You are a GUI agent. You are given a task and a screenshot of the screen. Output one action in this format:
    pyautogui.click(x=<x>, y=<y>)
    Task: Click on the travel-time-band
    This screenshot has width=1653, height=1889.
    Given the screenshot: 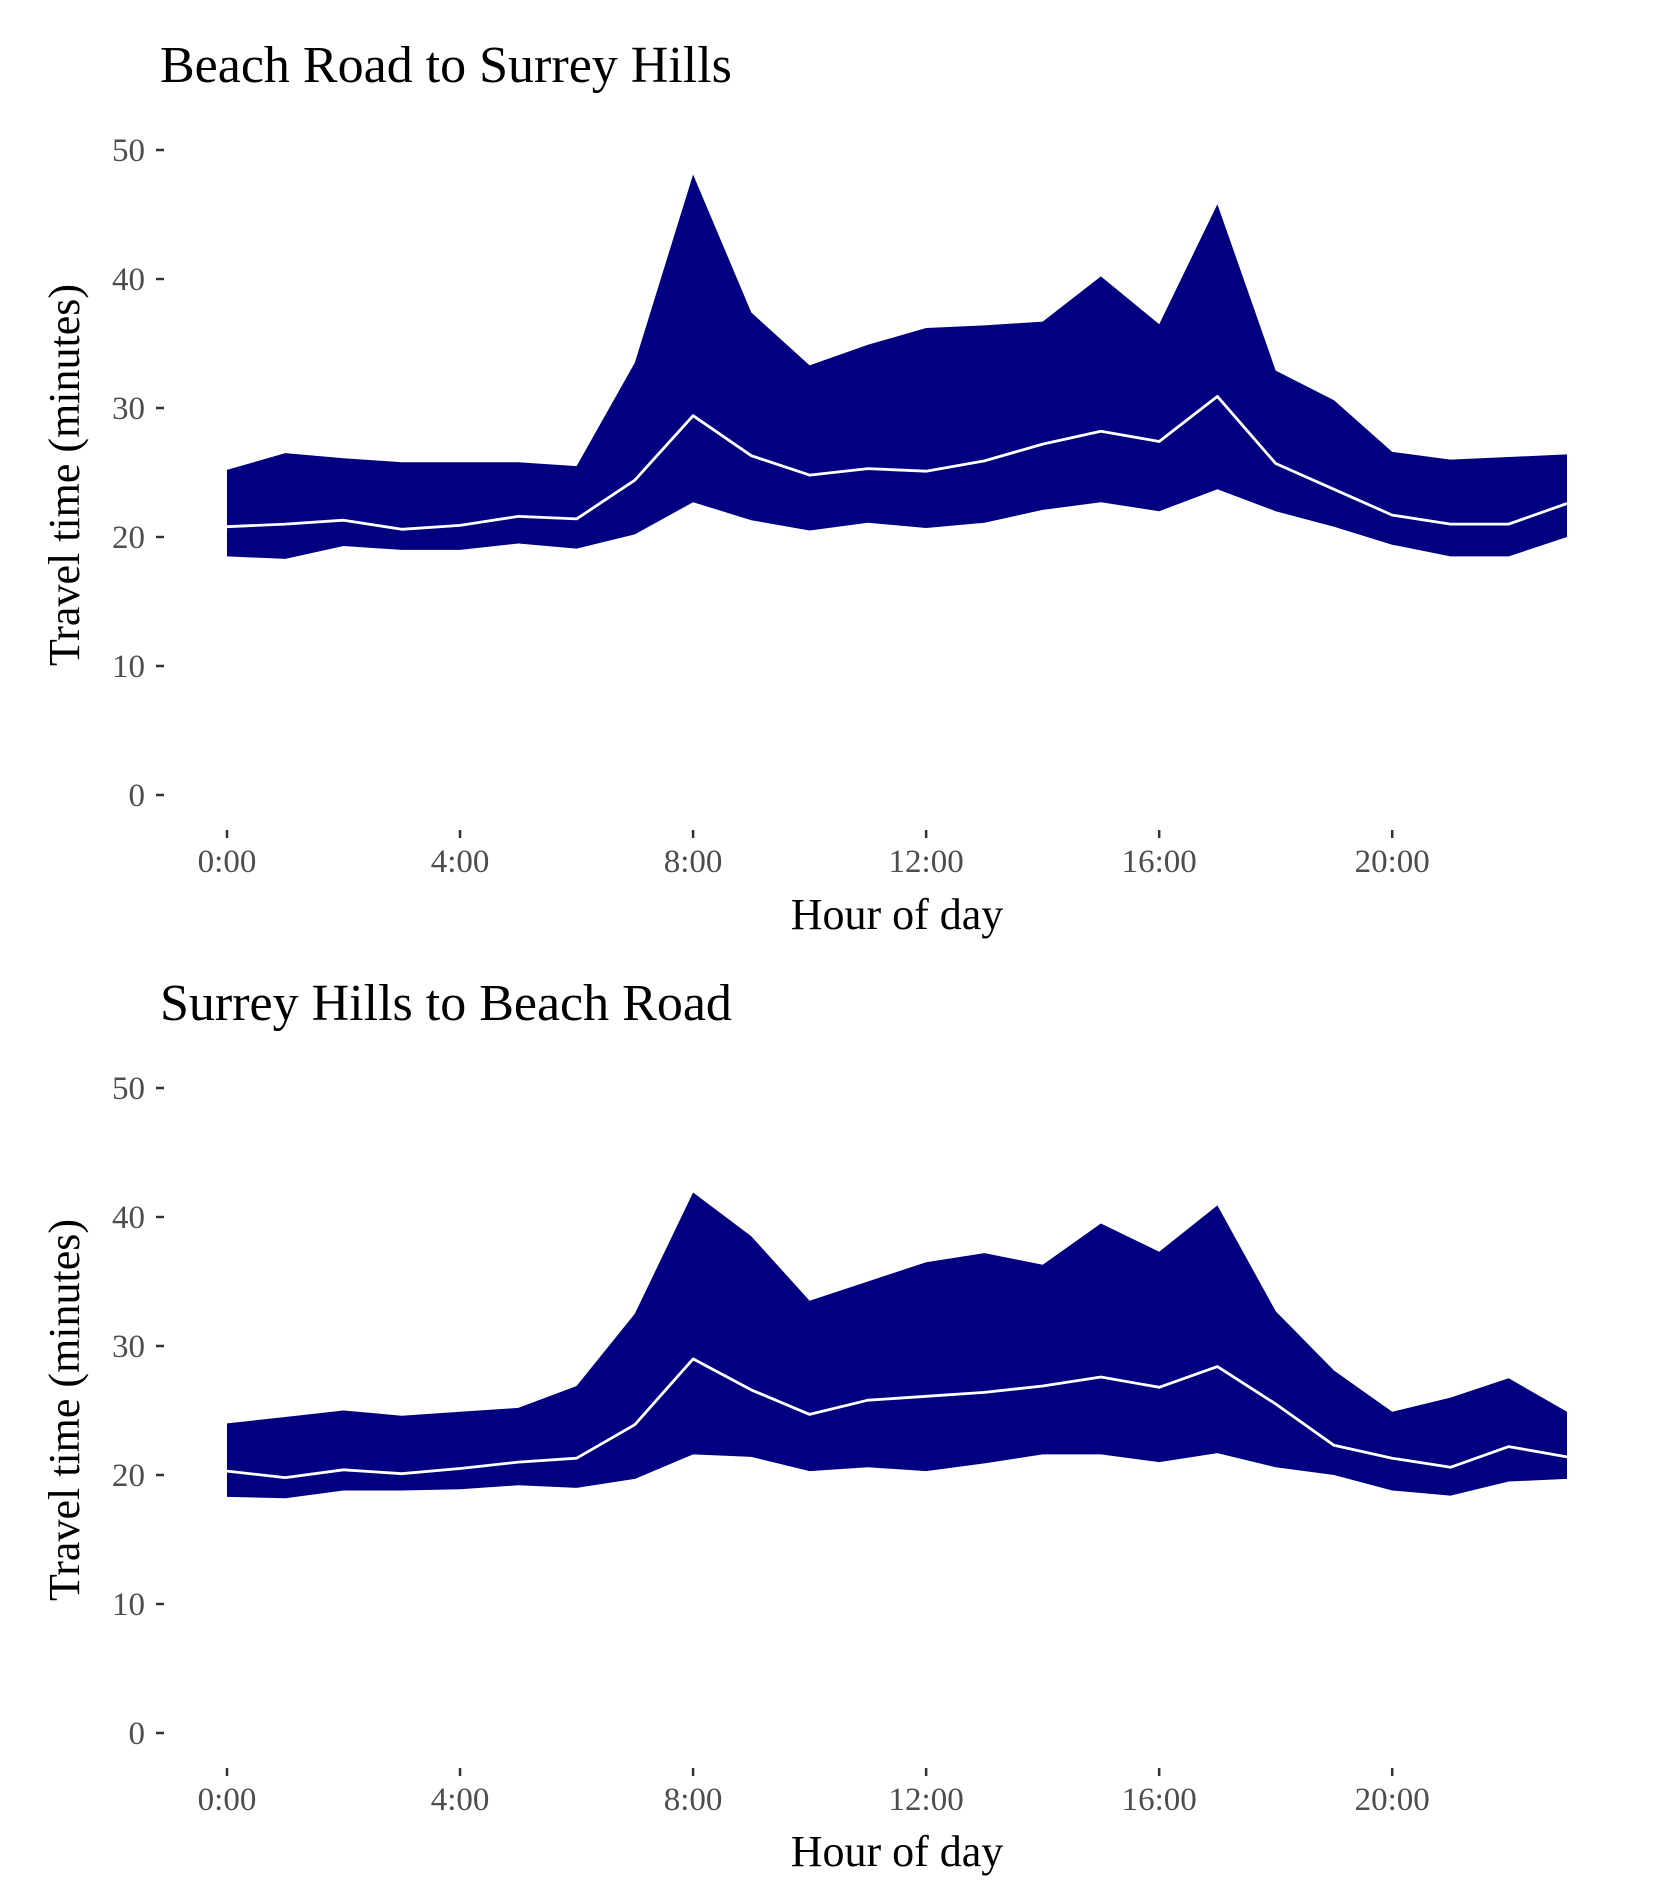 What is the action you would take?
    pyautogui.click(x=897, y=1345)
    